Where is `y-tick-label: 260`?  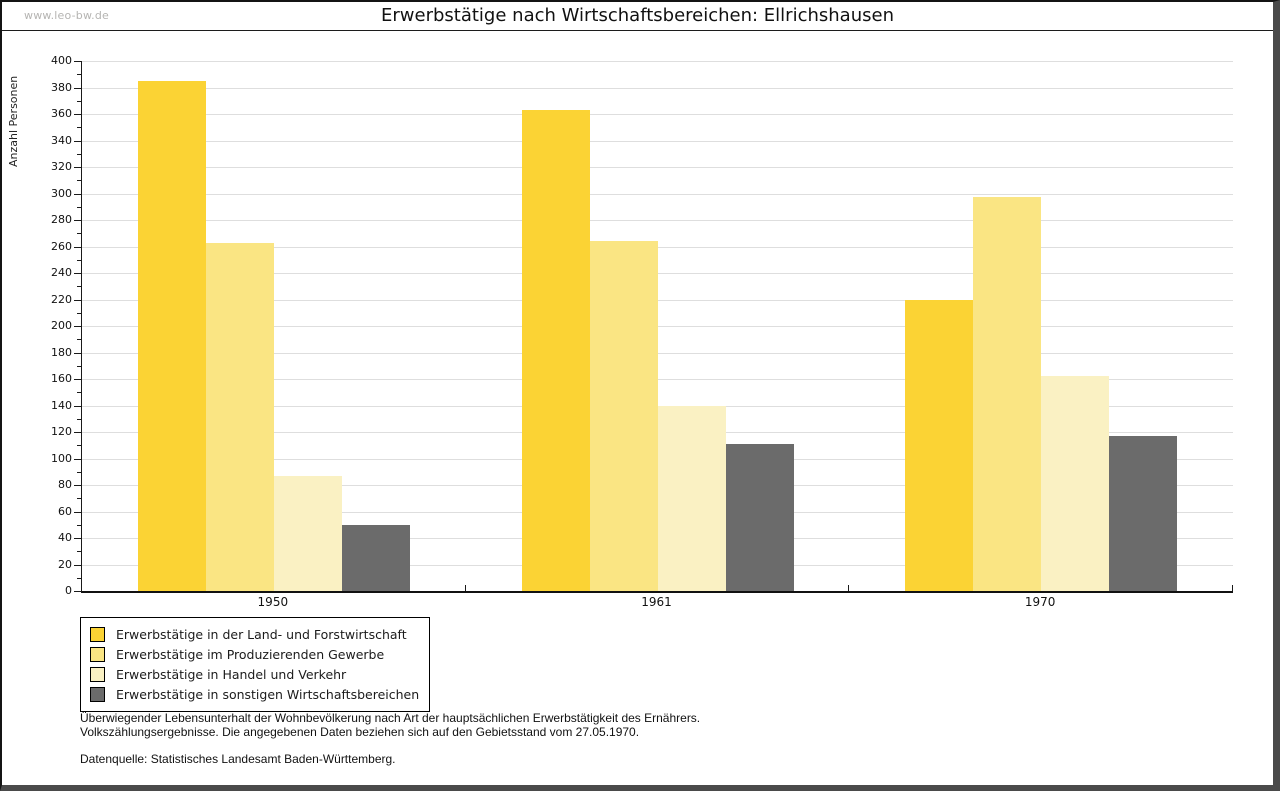
y-tick-label: 260 is located at coordinates (61, 246).